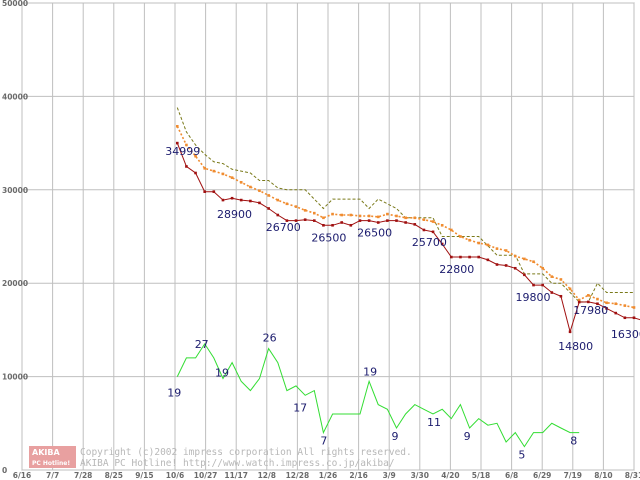 This screenshot has width=640, height=480. What do you see at coordinates (236, 475) in the screenshot?
I see `x-tick-label: 11/17` at bounding box center [236, 475].